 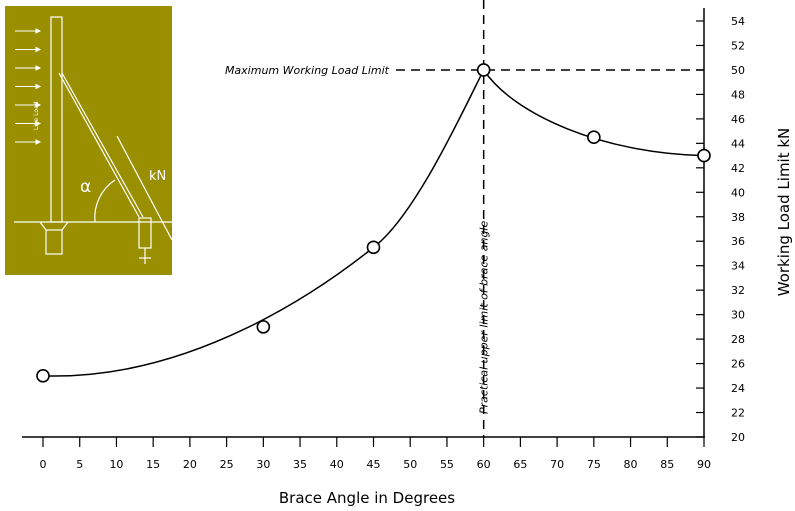 What do you see at coordinates (738, 94) in the screenshot?
I see `y-tick-label: 48` at bounding box center [738, 94].